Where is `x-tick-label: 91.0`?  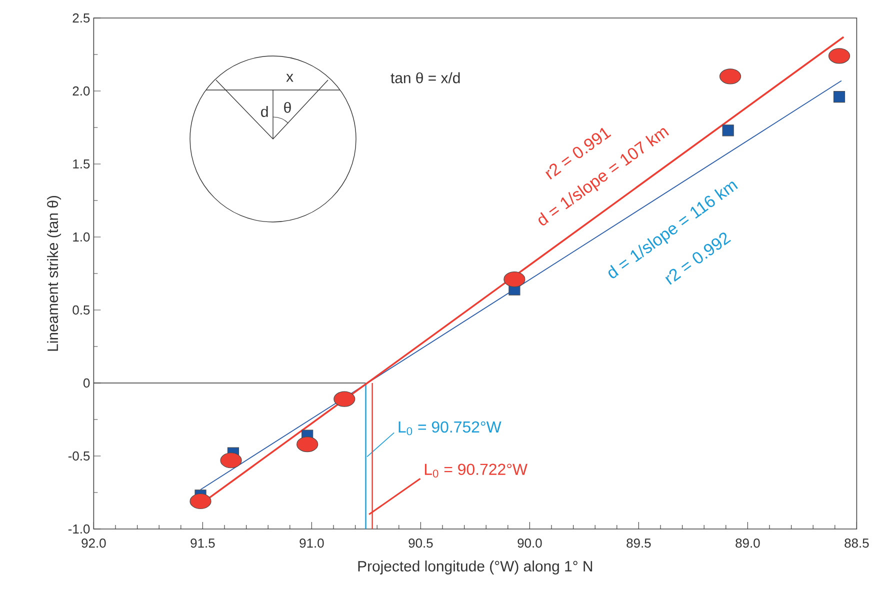 x-tick-label: 91.0 is located at coordinates (312, 543).